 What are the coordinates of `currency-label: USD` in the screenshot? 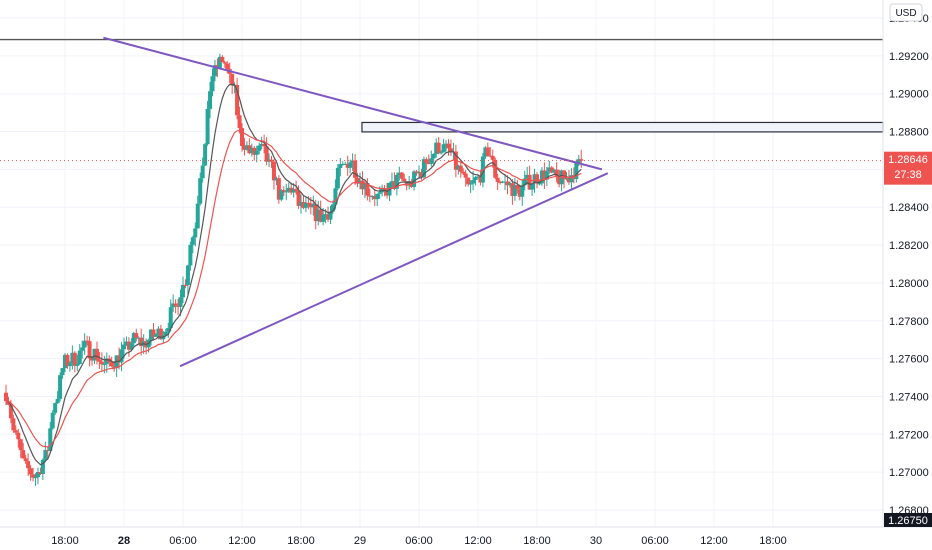 It's located at (905, 13).